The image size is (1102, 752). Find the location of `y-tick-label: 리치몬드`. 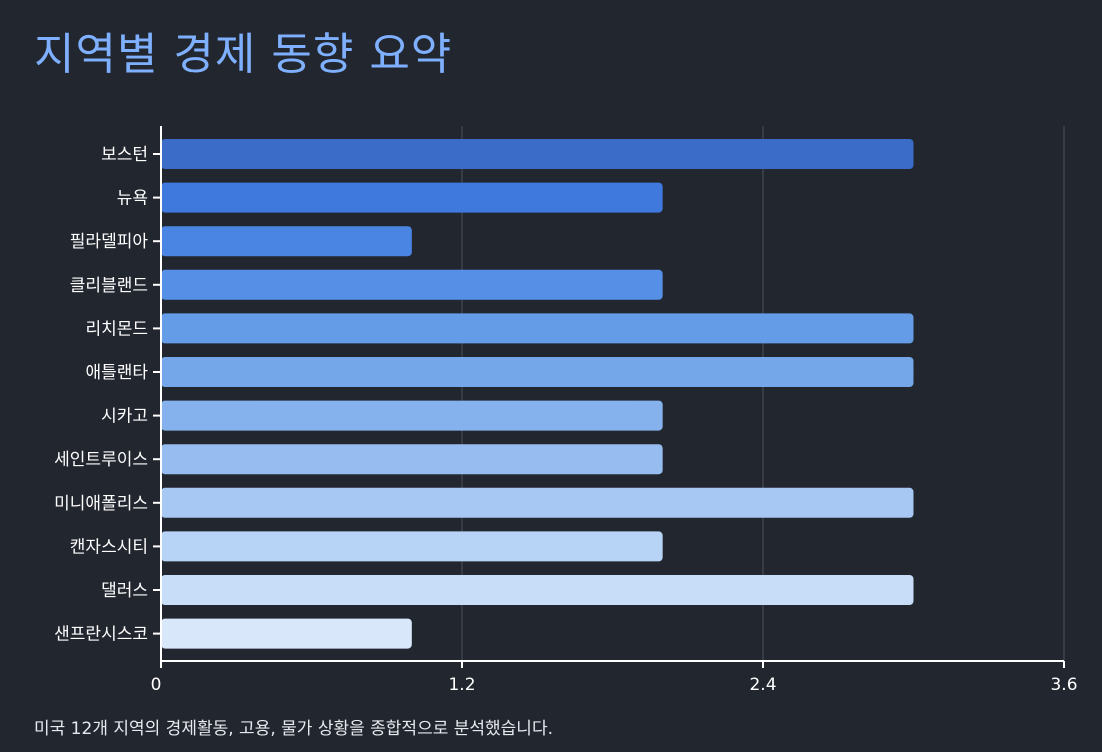

y-tick-label: 리치몬드 is located at coordinates (116, 329).